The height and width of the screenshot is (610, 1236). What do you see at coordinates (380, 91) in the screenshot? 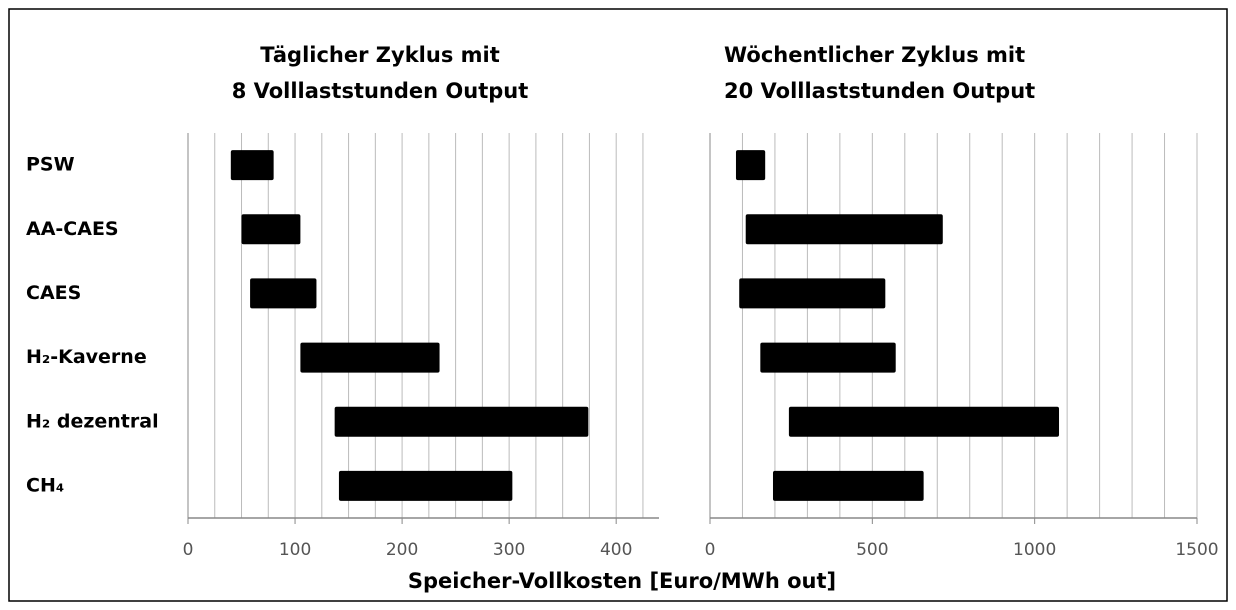
I see `chart-title: 8 Volllaststunden Output` at bounding box center [380, 91].